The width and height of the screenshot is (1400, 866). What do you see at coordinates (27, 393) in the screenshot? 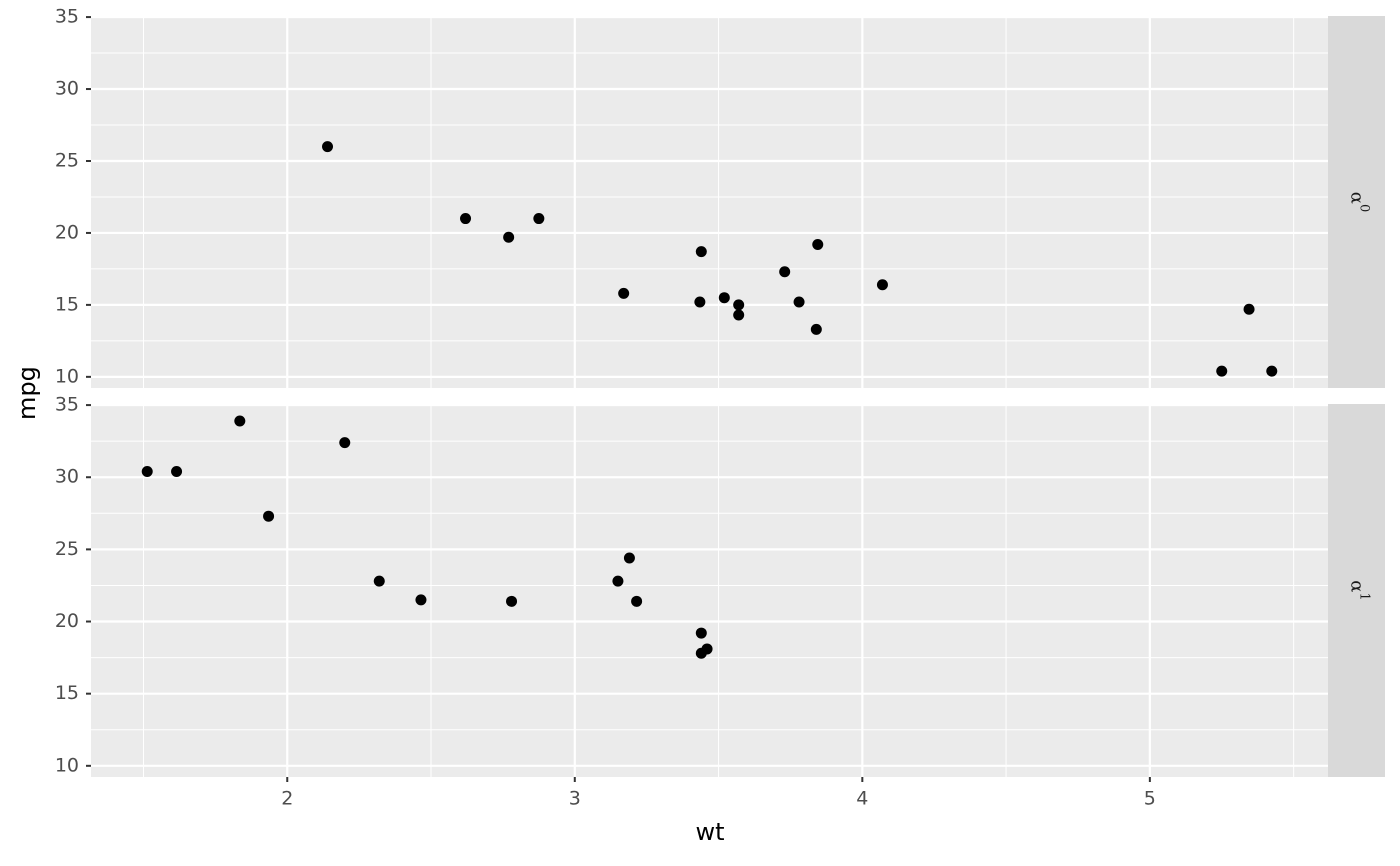
I see `y-axis-title: mpg` at bounding box center [27, 393].